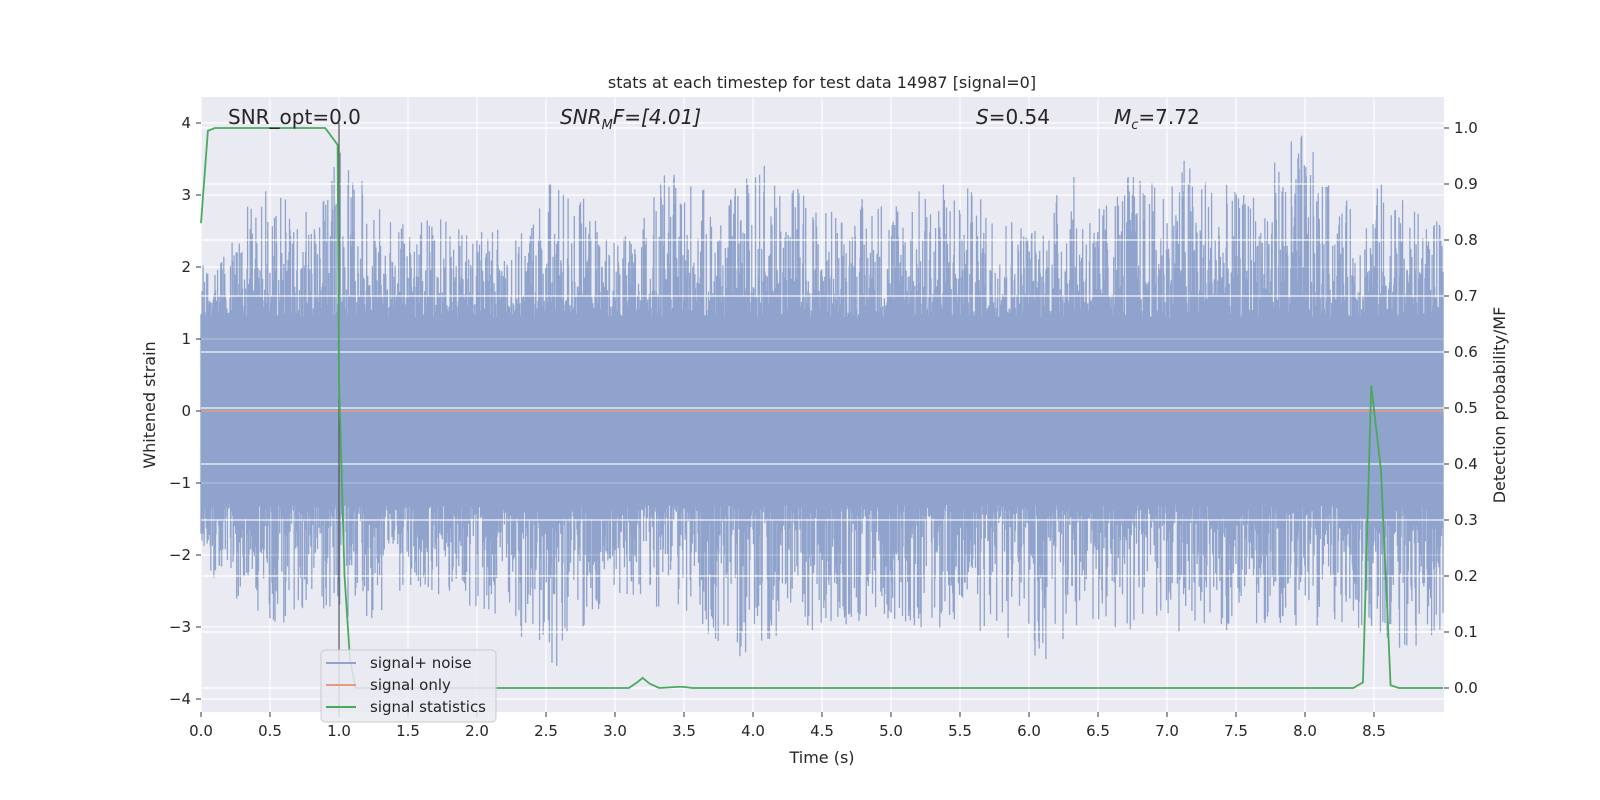 The image size is (1600, 800). Describe the element at coordinates (180, 699) in the screenshot. I see `y-tick-label-left: −4` at that location.